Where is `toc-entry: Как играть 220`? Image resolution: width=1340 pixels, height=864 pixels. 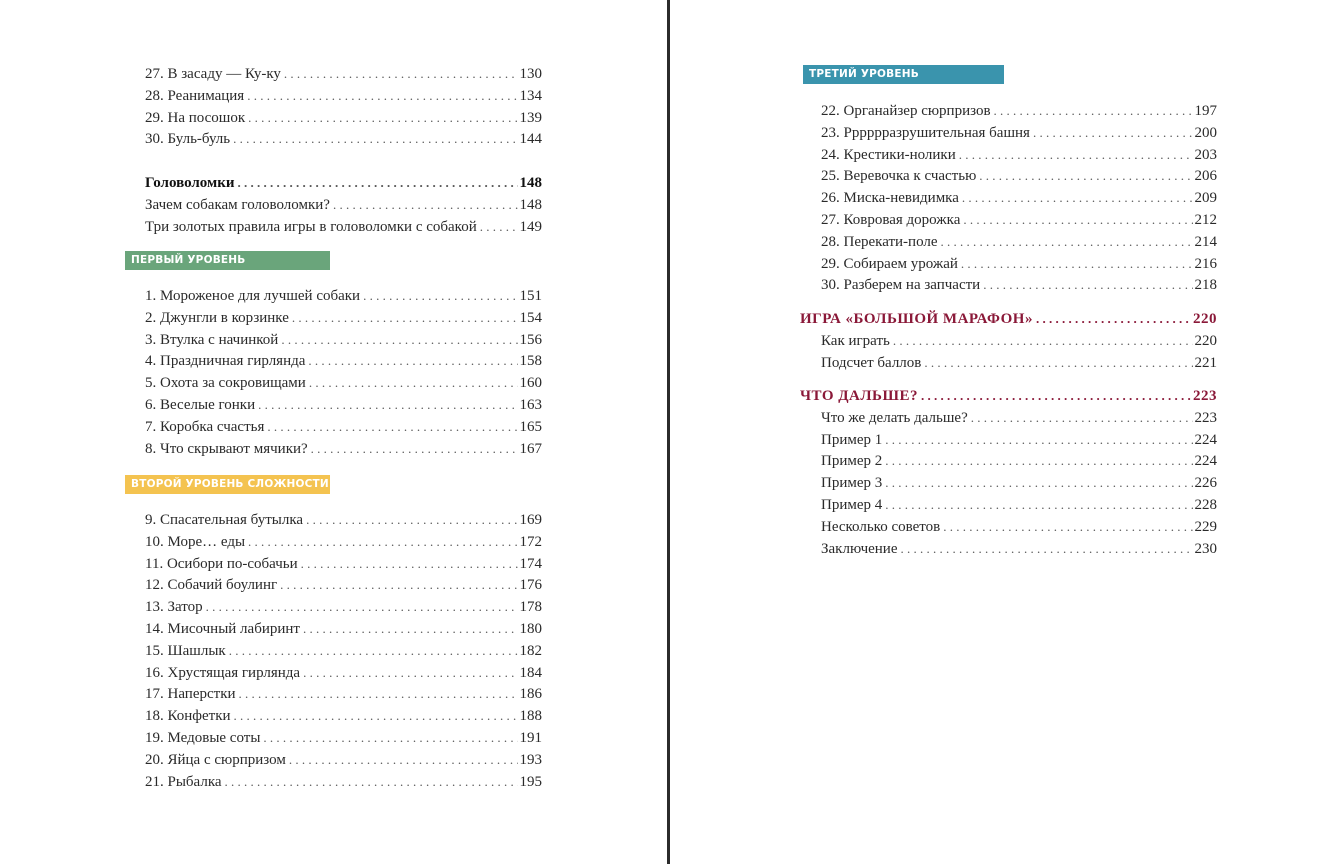
toc-entry: Как играть 220 is located at coordinates (1019, 341).